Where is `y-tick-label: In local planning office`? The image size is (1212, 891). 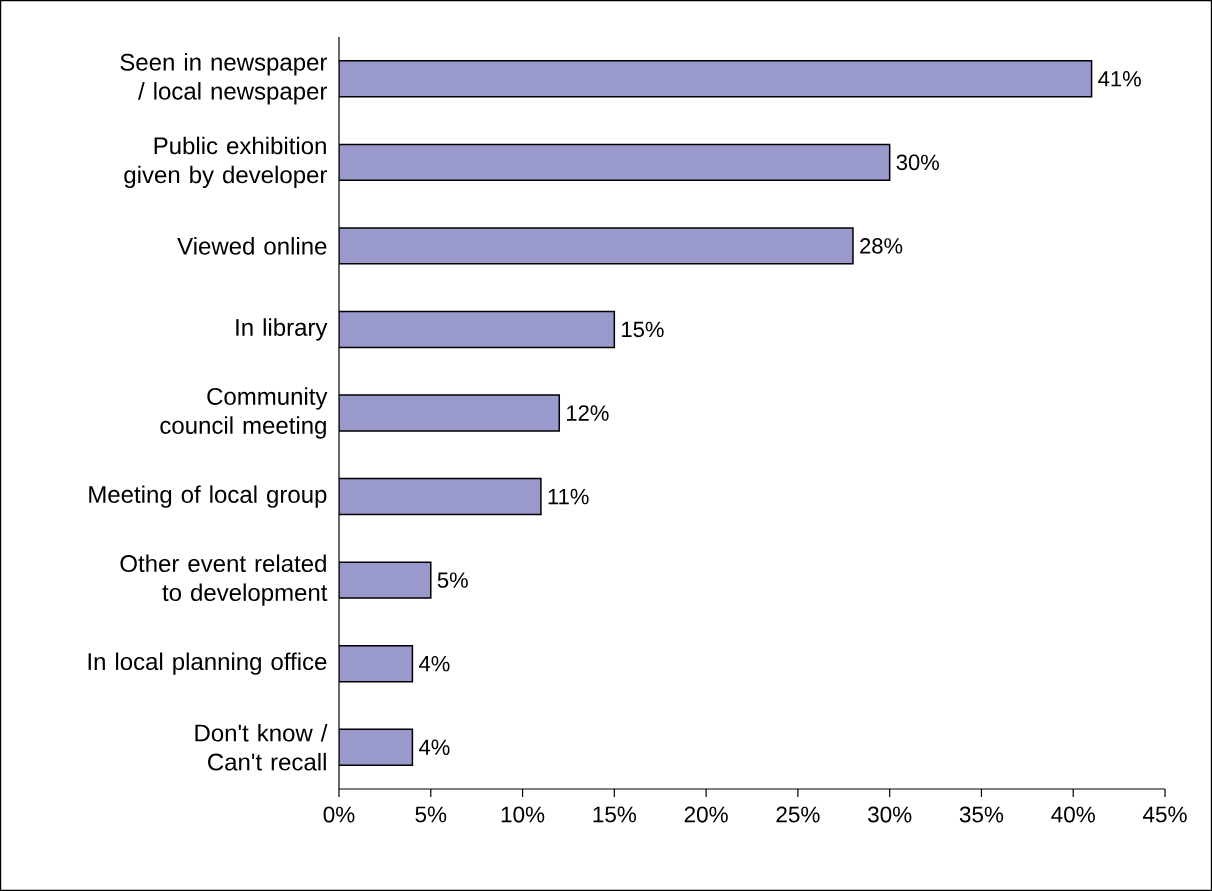 y-tick-label: In local planning office is located at coordinates (207, 663).